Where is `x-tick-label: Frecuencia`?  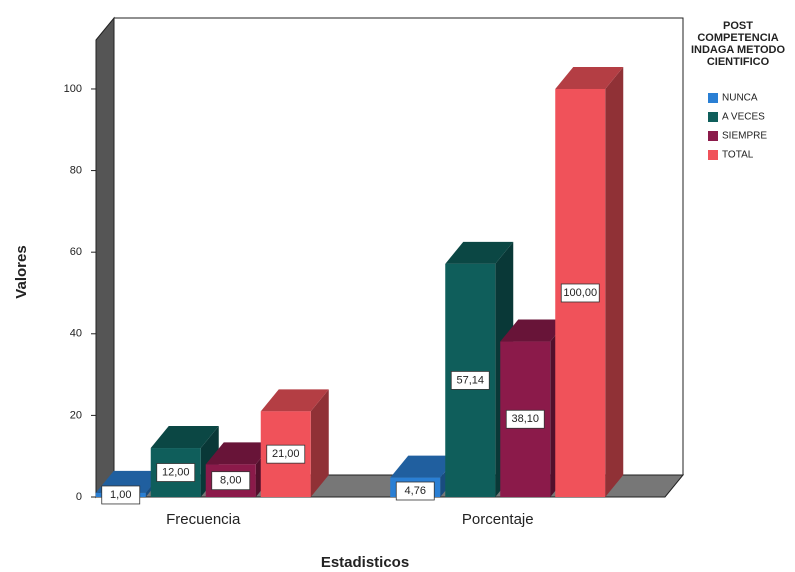
x-tick-label: Frecuencia is located at coordinates (203, 519).